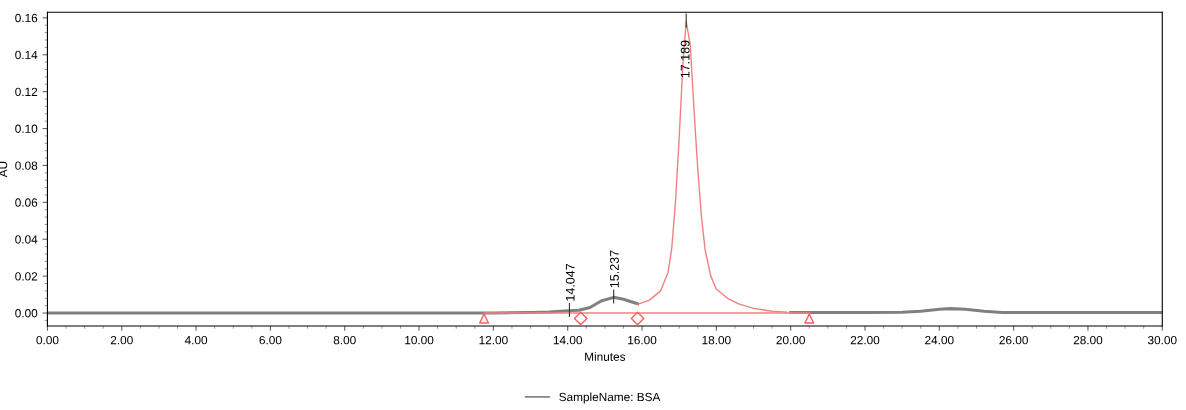 This screenshot has height=410, width=1186. I want to click on x-tick-label: 4.00, so click(196, 340).